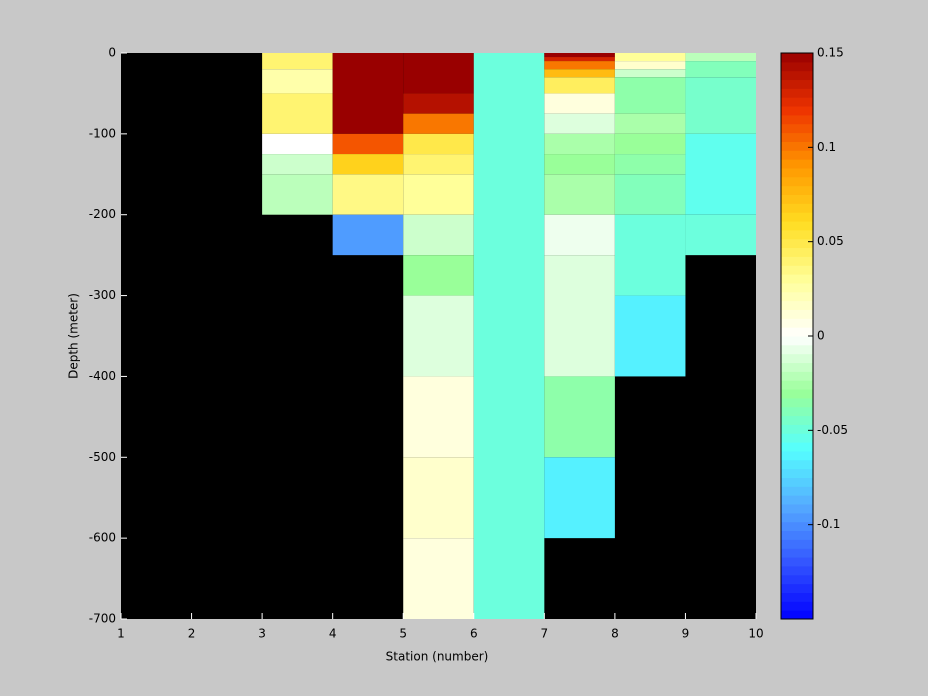 The height and width of the screenshot is (696, 928). I want to click on y-tick-label: -500, so click(102, 457).